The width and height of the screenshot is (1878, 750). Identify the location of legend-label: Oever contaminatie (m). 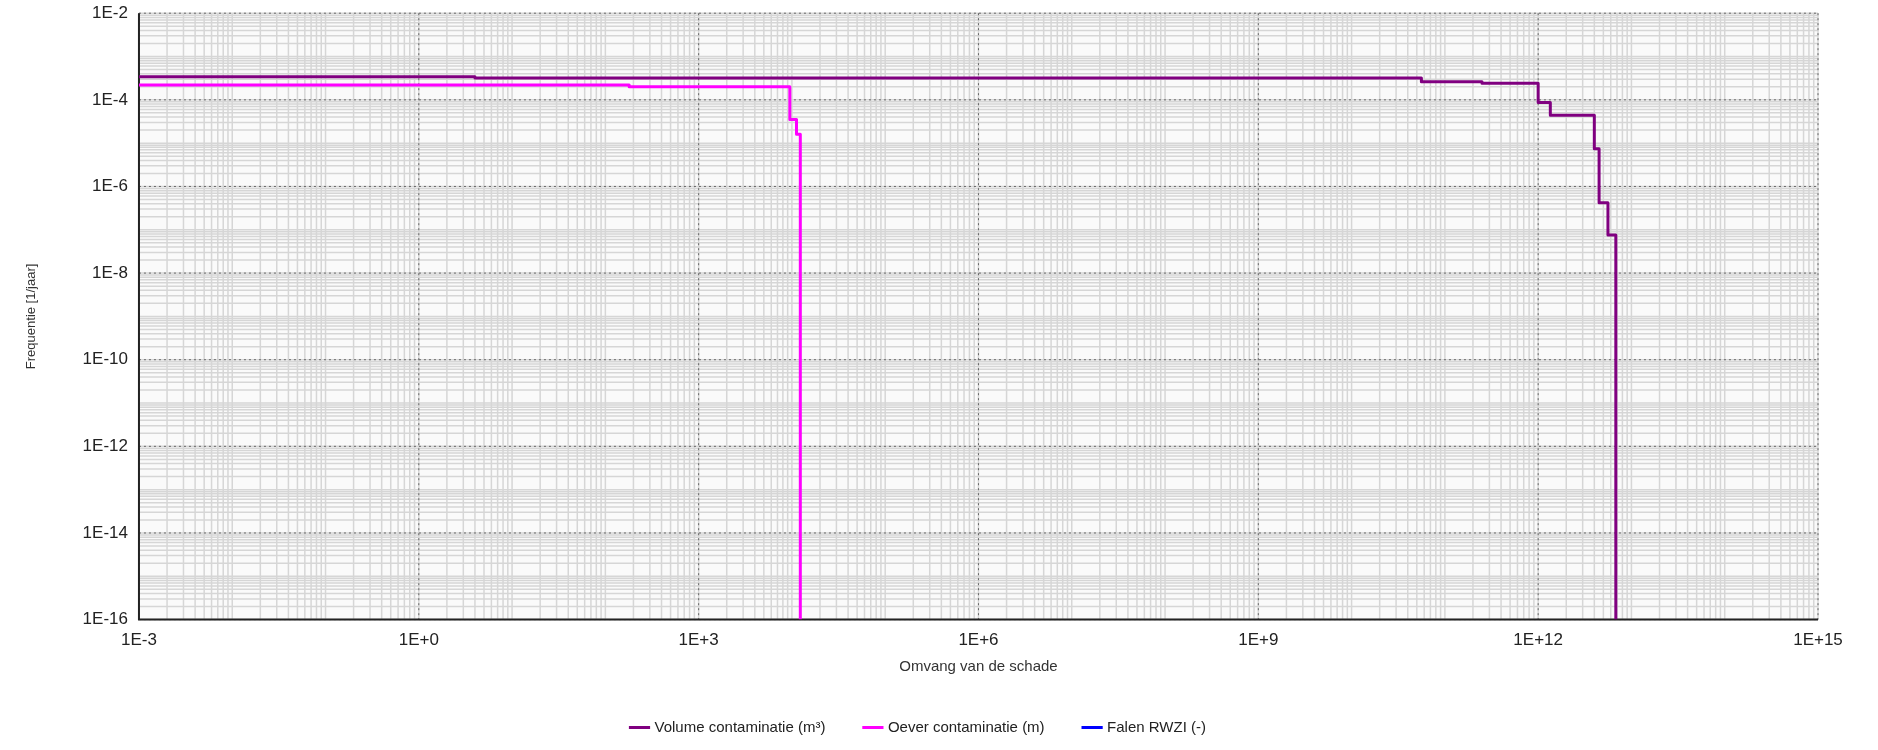
(966, 726).